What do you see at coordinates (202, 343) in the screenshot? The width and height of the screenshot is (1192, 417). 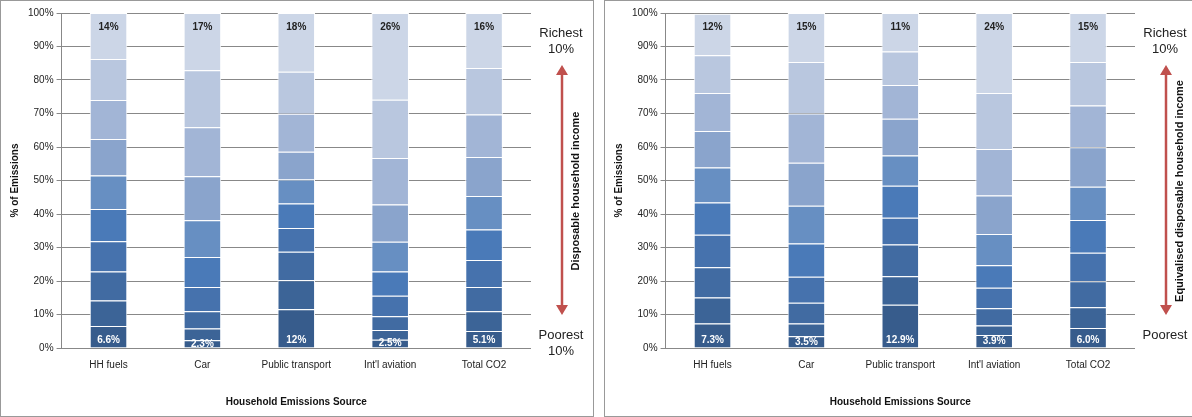 I see `data-label: 2.3%` at bounding box center [202, 343].